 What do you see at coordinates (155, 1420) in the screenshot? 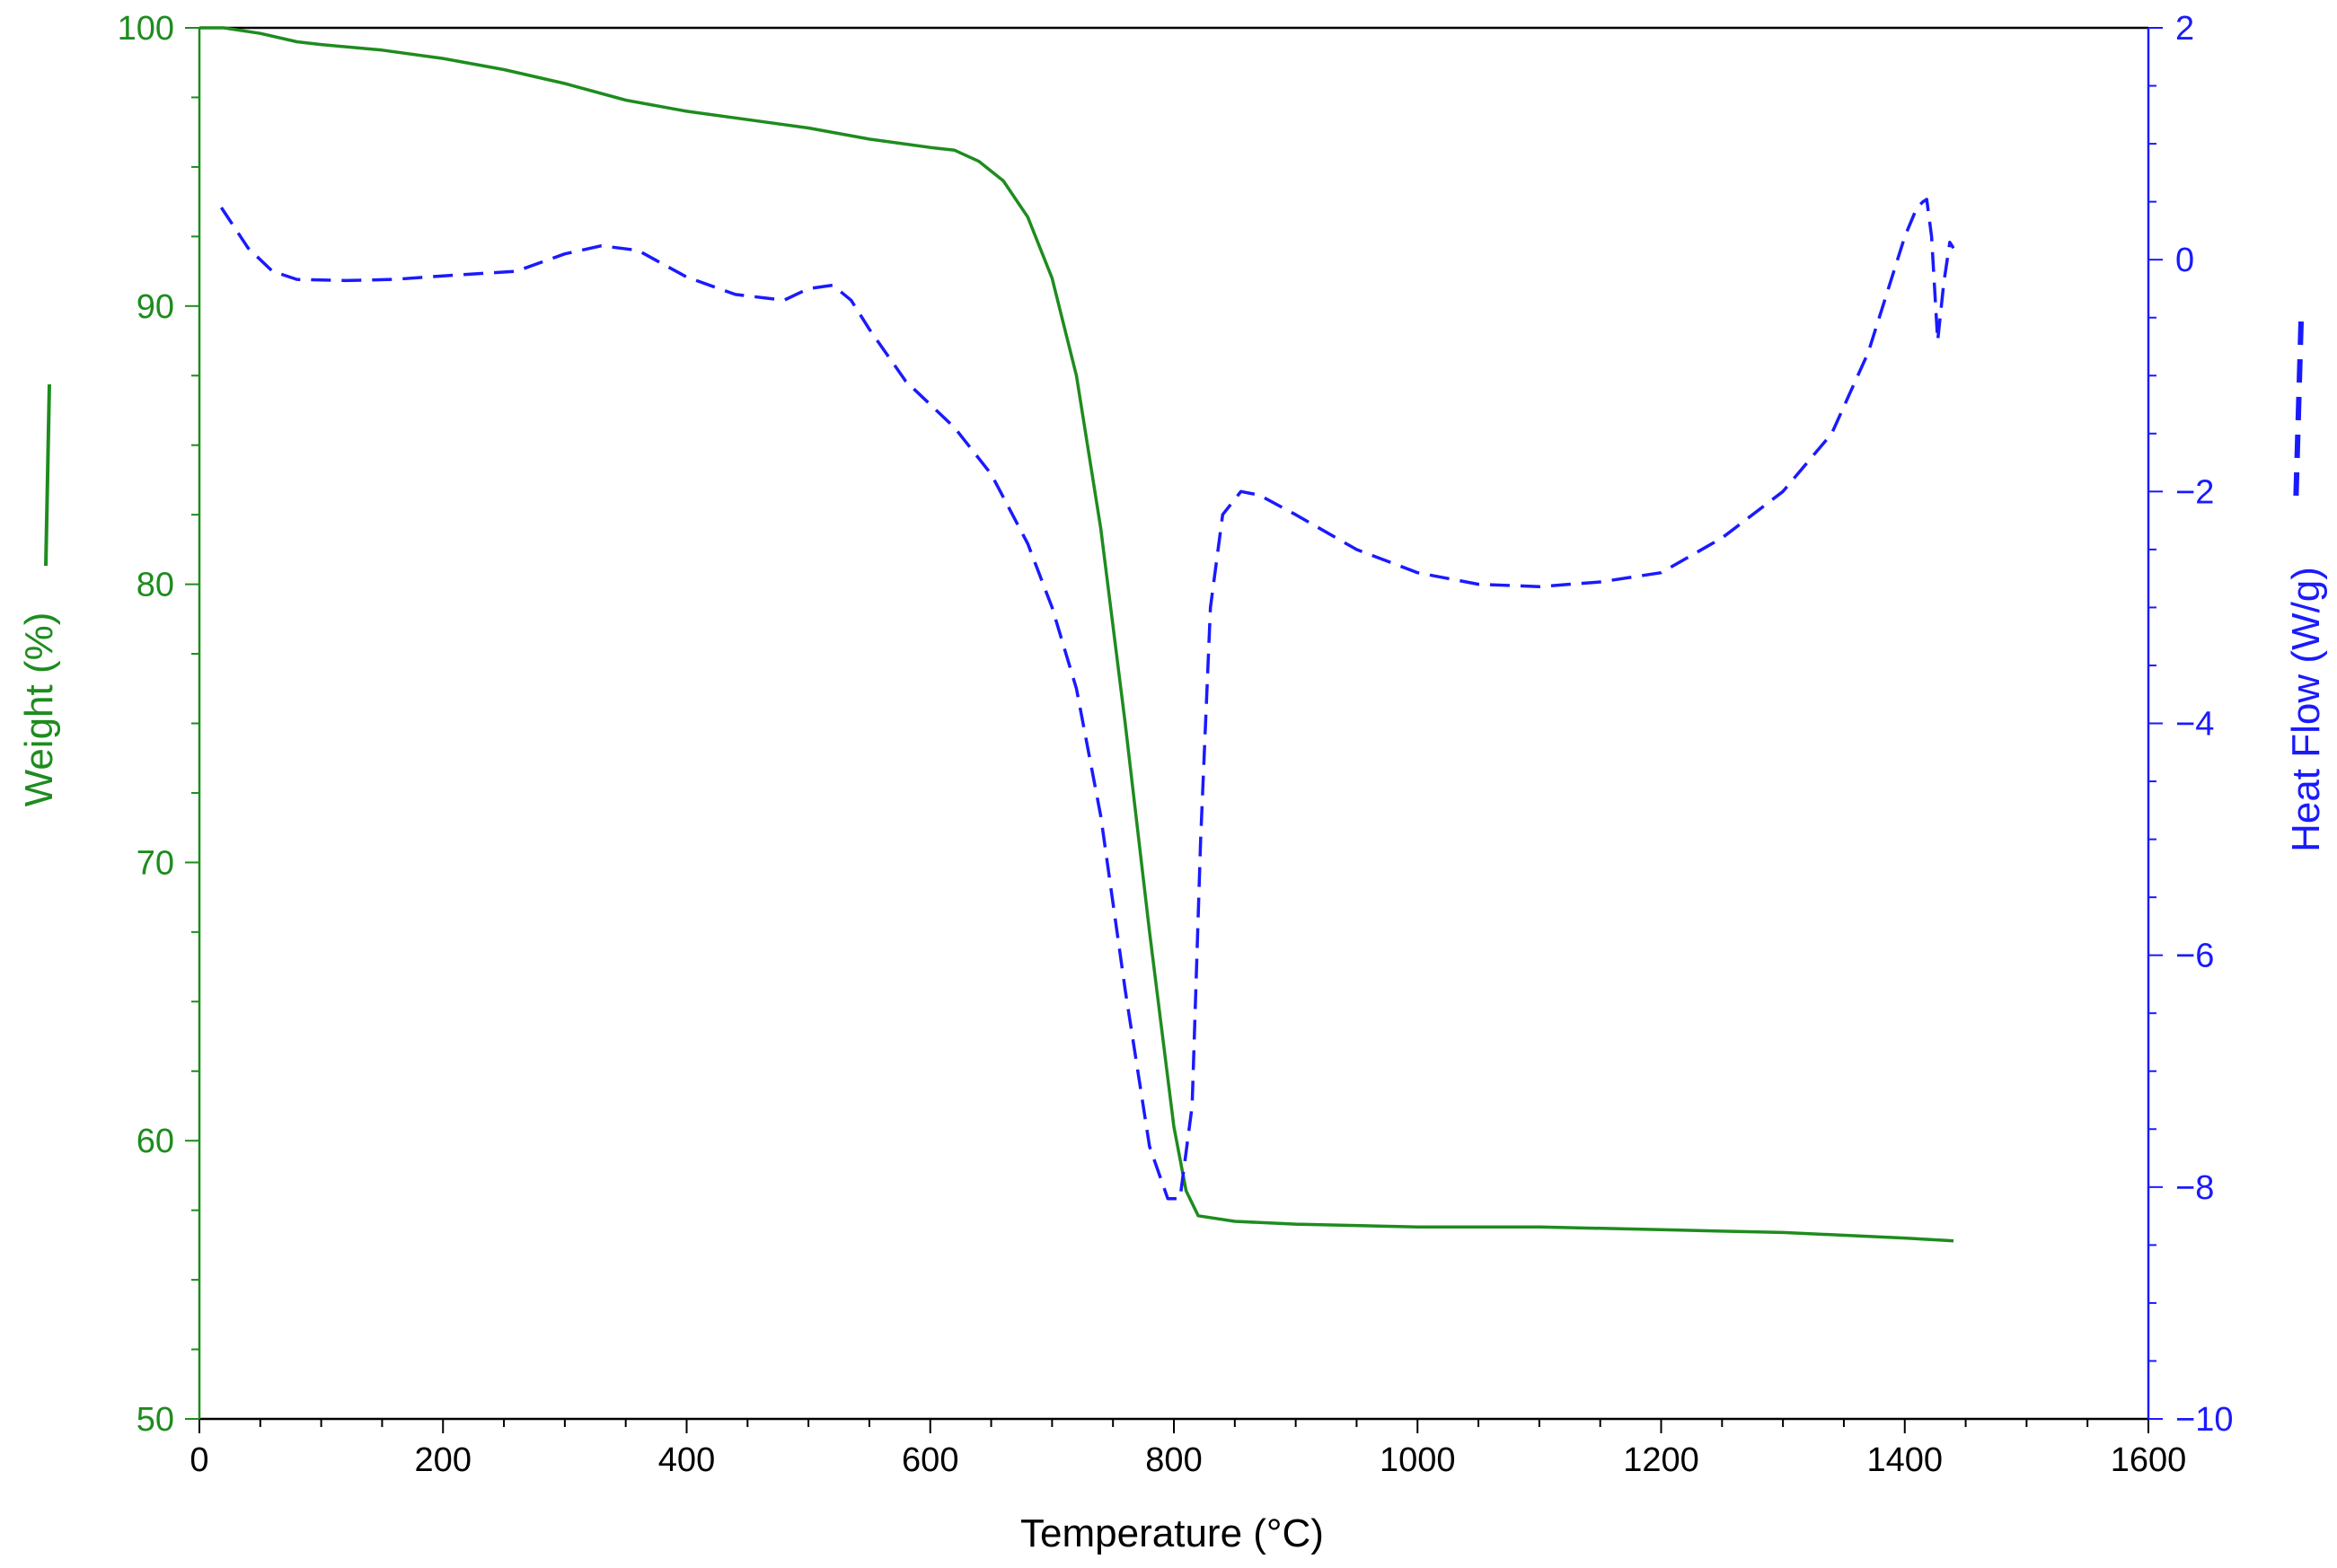
I see `y-tick-label: 50` at bounding box center [155, 1420].